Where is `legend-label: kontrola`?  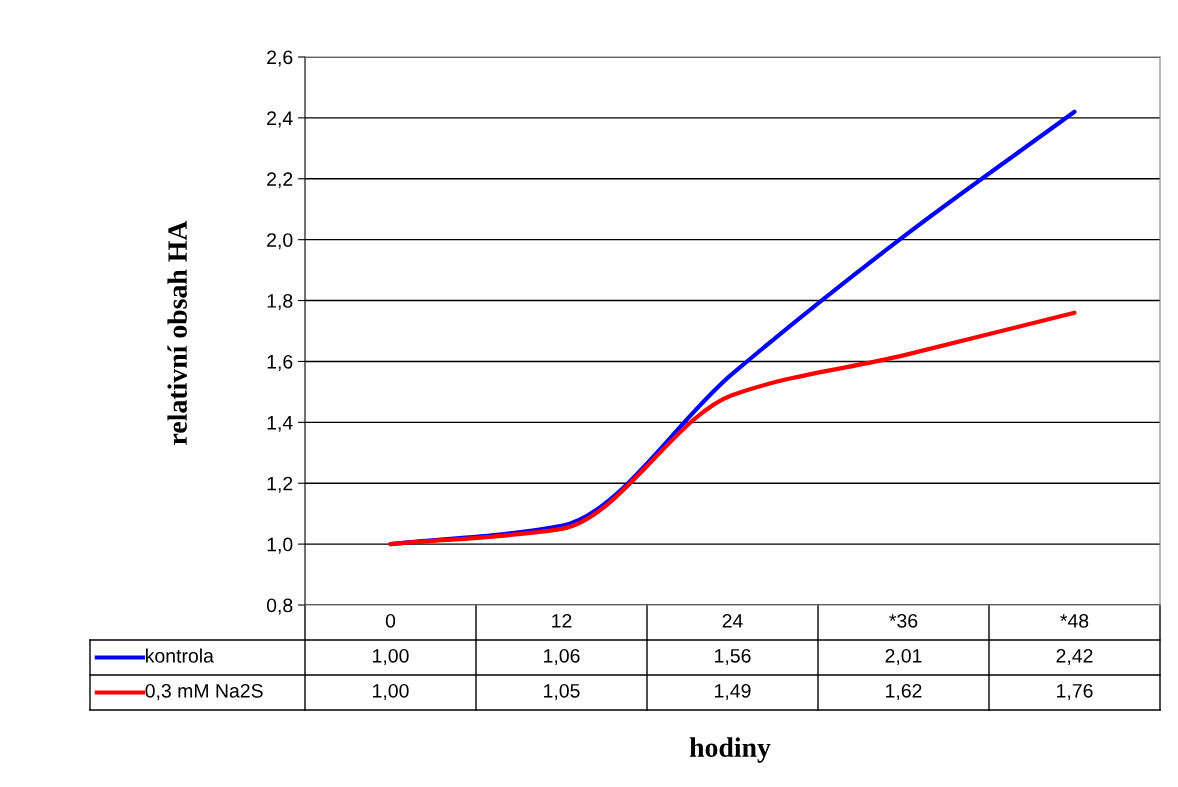
legend-label: kontrola is located at coordinates (180, 655).